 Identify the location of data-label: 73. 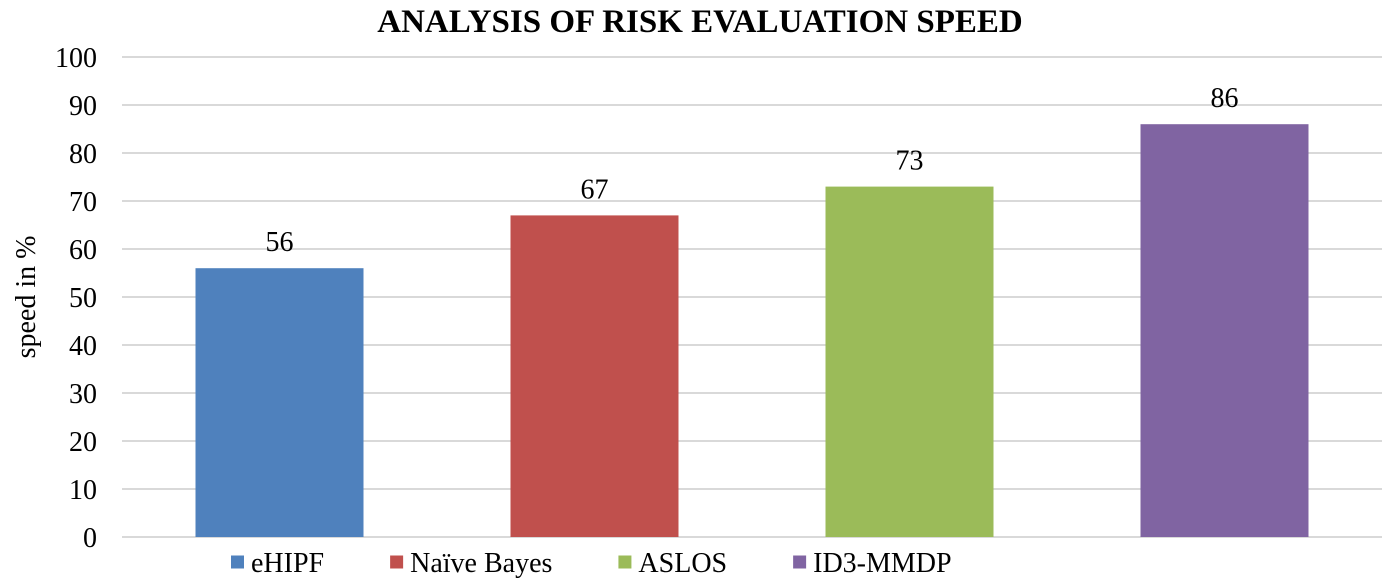
(910, 161).